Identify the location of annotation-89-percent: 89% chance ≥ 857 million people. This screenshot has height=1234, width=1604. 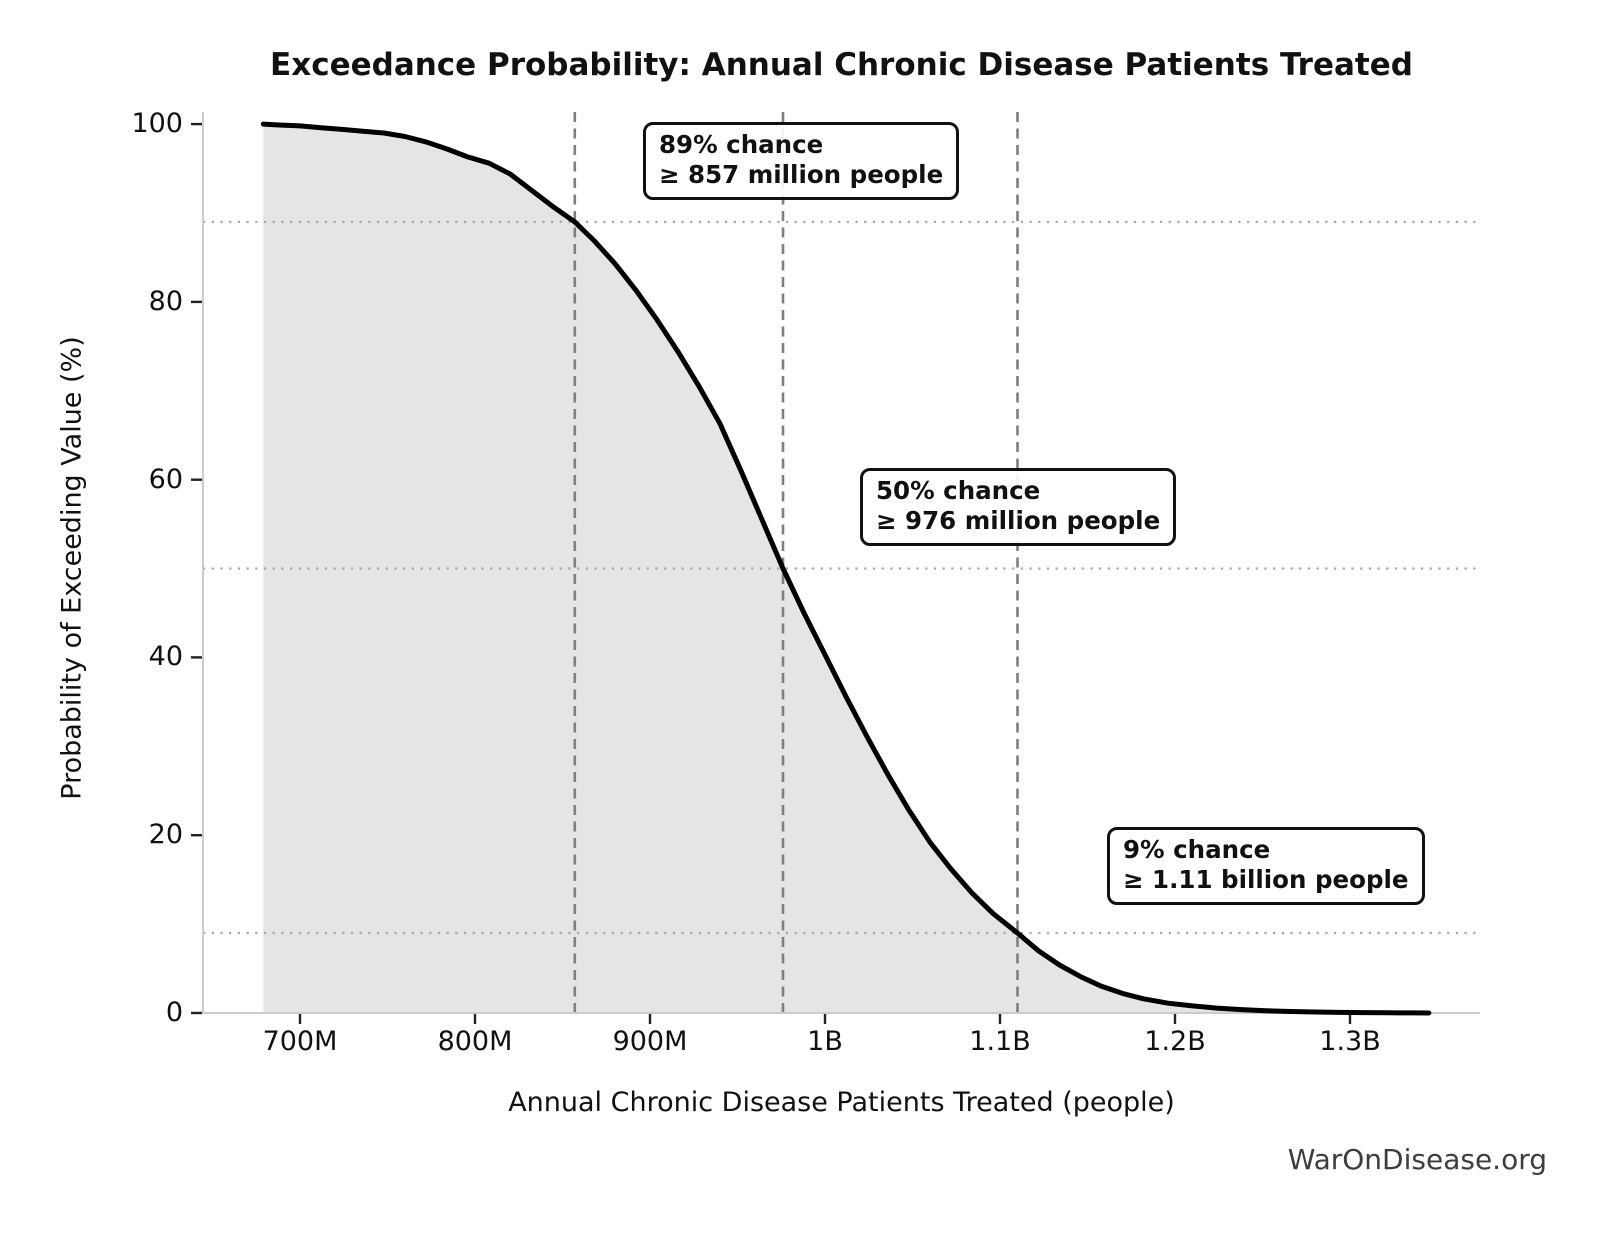
(801, 161).